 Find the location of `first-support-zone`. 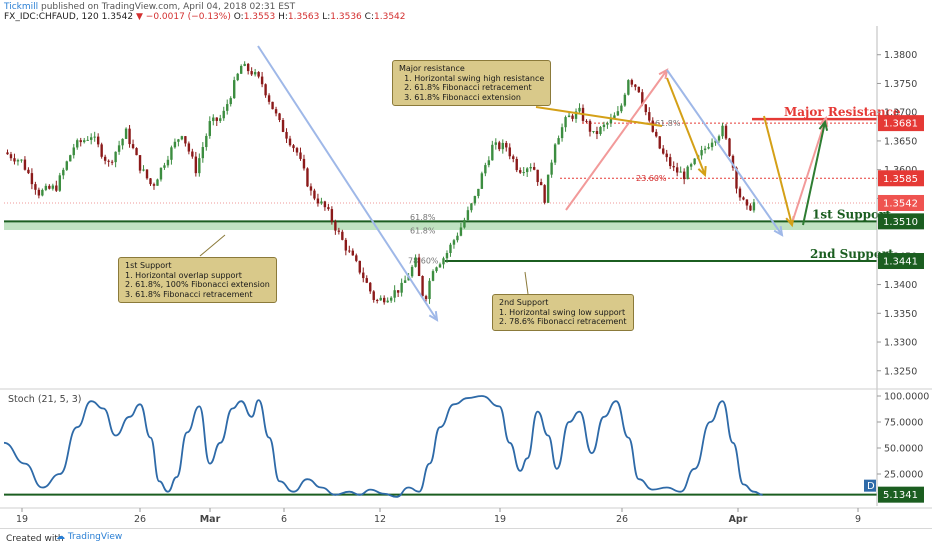

first-support-zone is located at coordinates (440, 225).